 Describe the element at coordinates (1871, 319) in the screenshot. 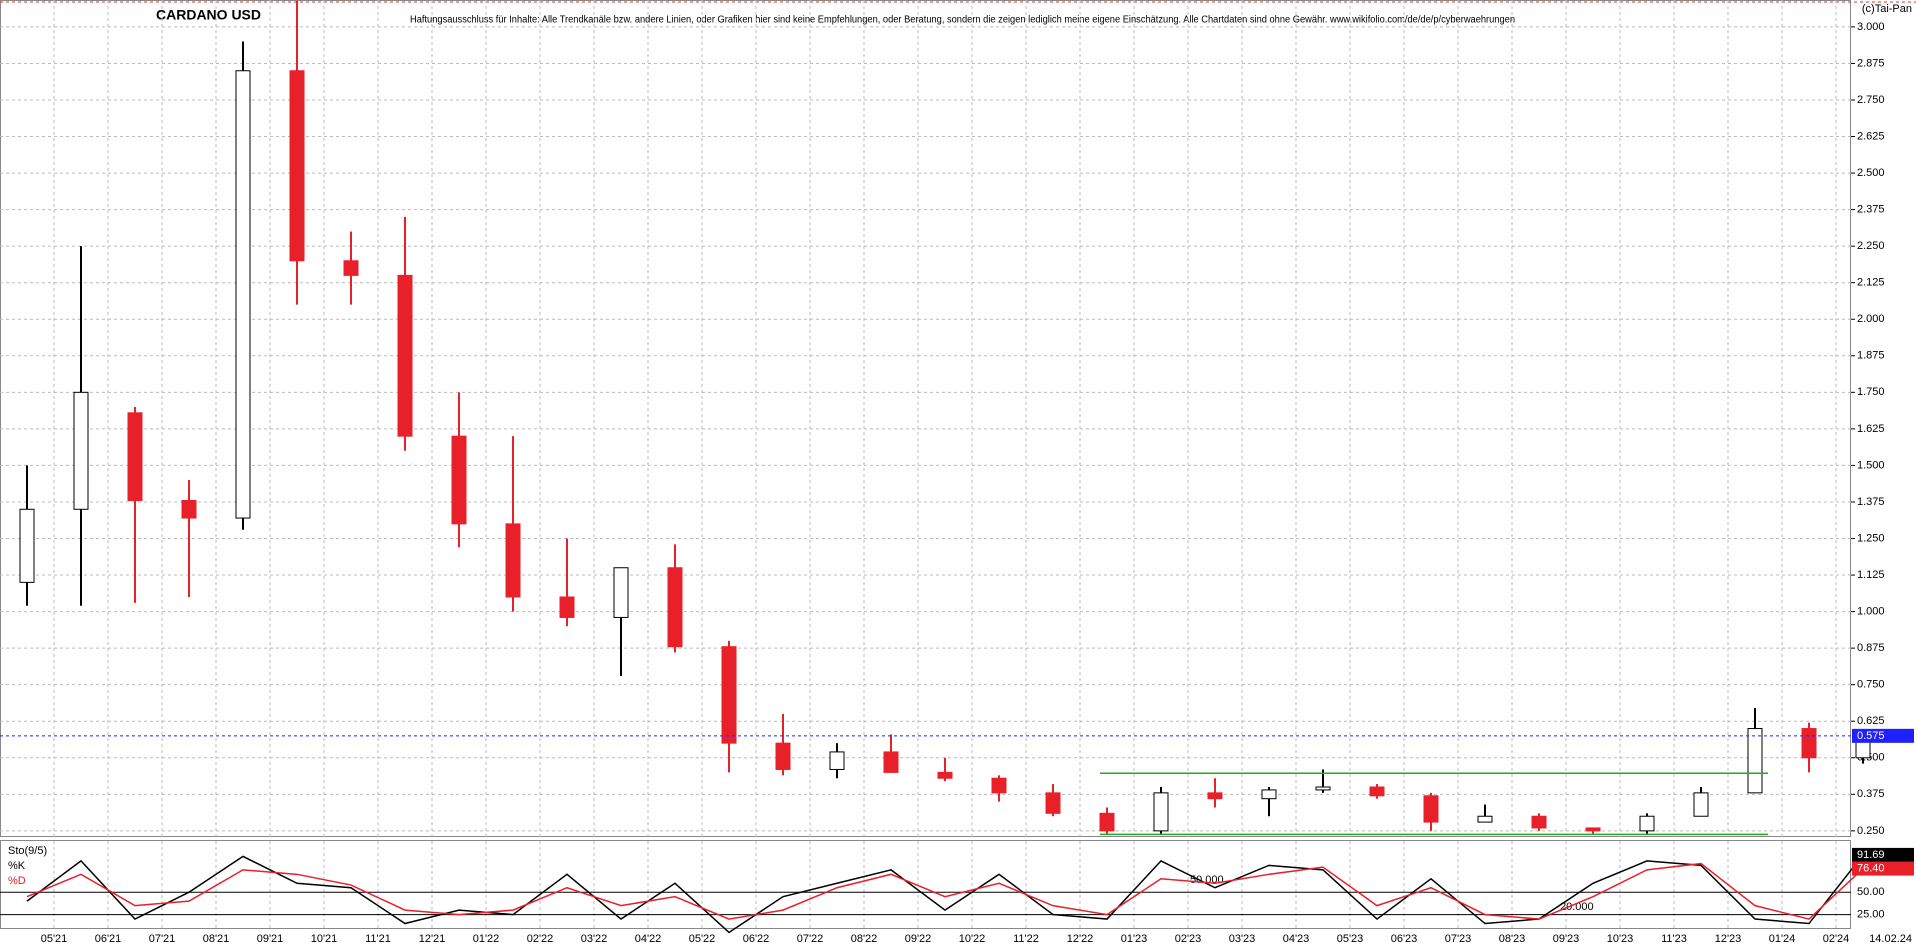

I see `y-tick-label: 2.000` at that location.